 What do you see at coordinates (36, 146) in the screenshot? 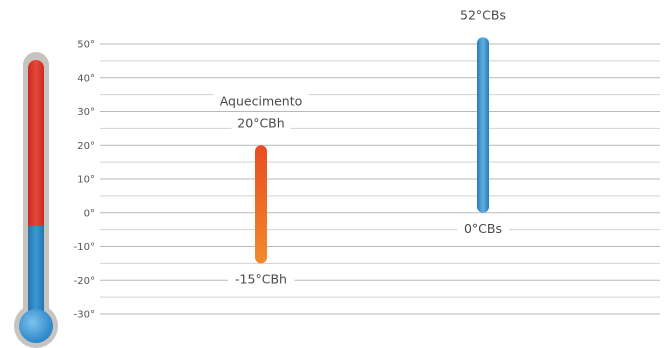
I see `thermometer-tube-red` at bounding box center [36, 146].